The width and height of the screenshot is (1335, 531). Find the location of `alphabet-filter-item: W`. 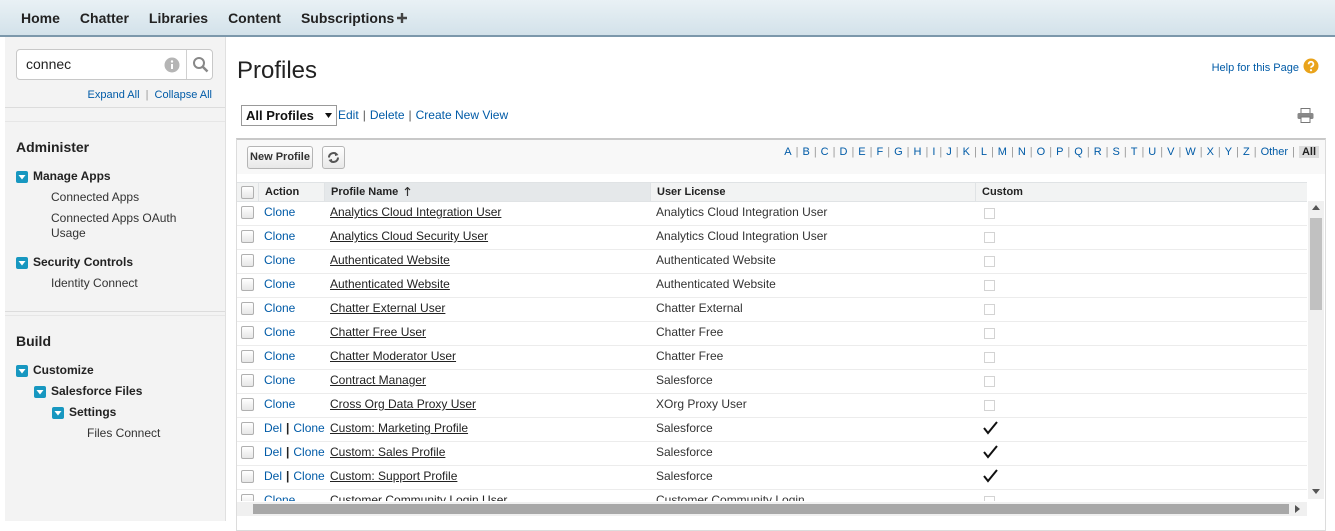

alphabet-filter-item: W is located at coordinates (1190, 152).